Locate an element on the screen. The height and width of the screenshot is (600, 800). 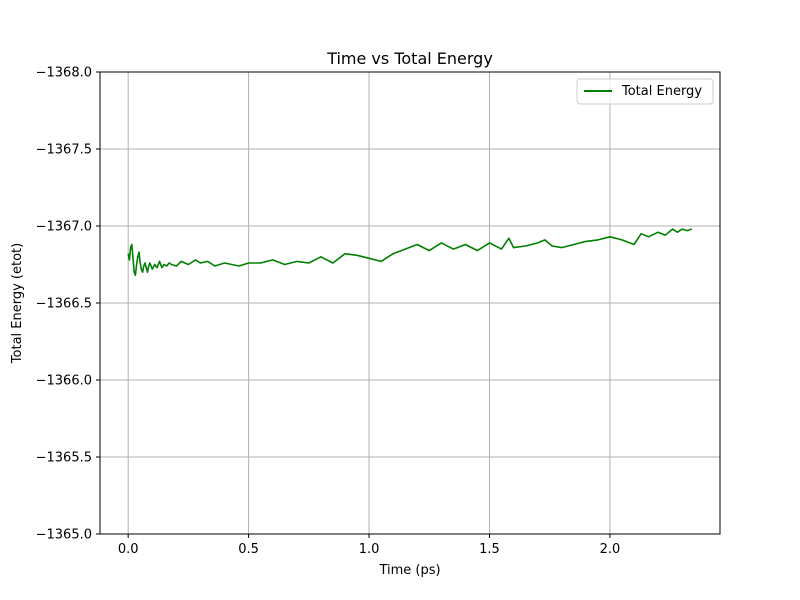
x-tick-label: 1.0 is located at coordinates (369, 549).